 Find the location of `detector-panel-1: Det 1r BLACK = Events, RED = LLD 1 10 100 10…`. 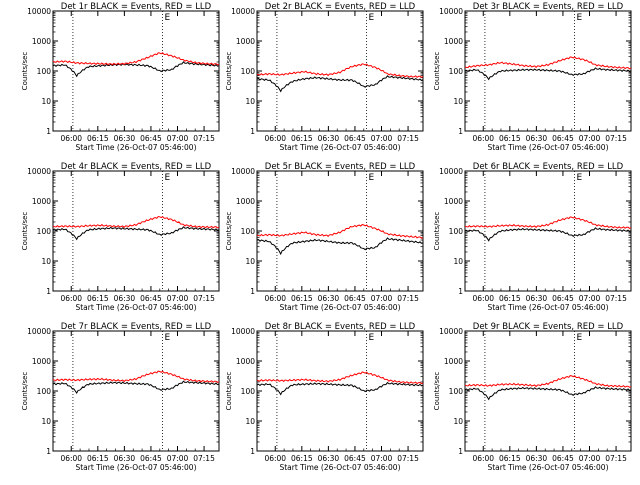

detector-panel-1: Det 1r BLACK = Events, RED = LLD 1 10 100 10… is located at coordinates (120, 77).